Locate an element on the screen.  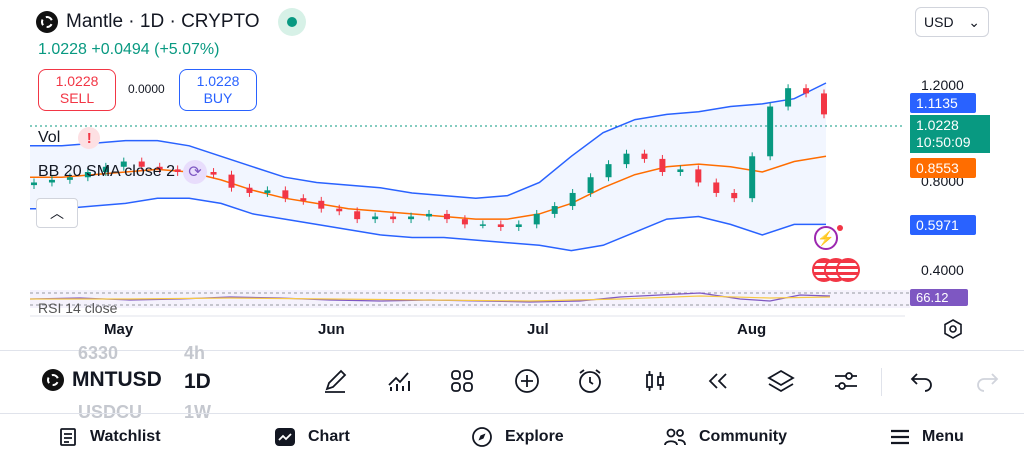
rsi-legend: RSI 14 close is located at coordinates (78, 308).